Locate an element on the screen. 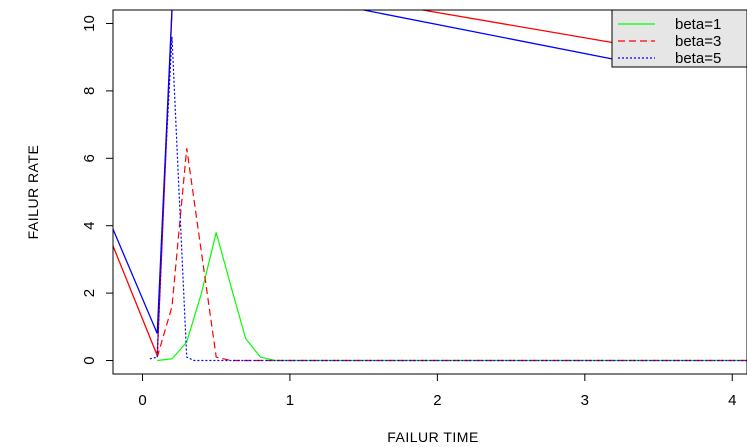 The height and width of the screenshot is (447, 747). x-tick-label: 1 is located at coordinates (290, 400).